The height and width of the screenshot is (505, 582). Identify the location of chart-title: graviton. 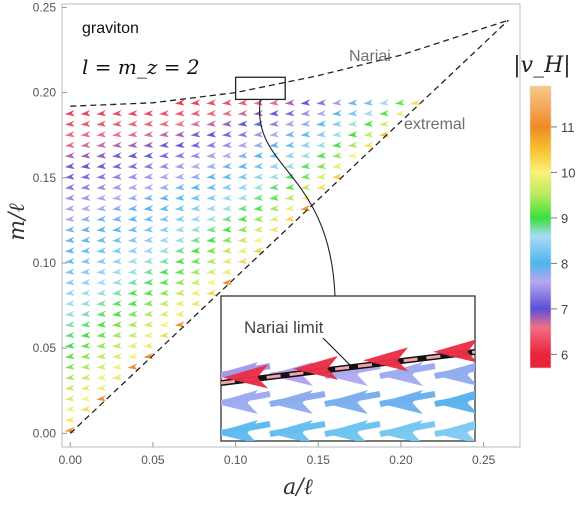
(110, 28).